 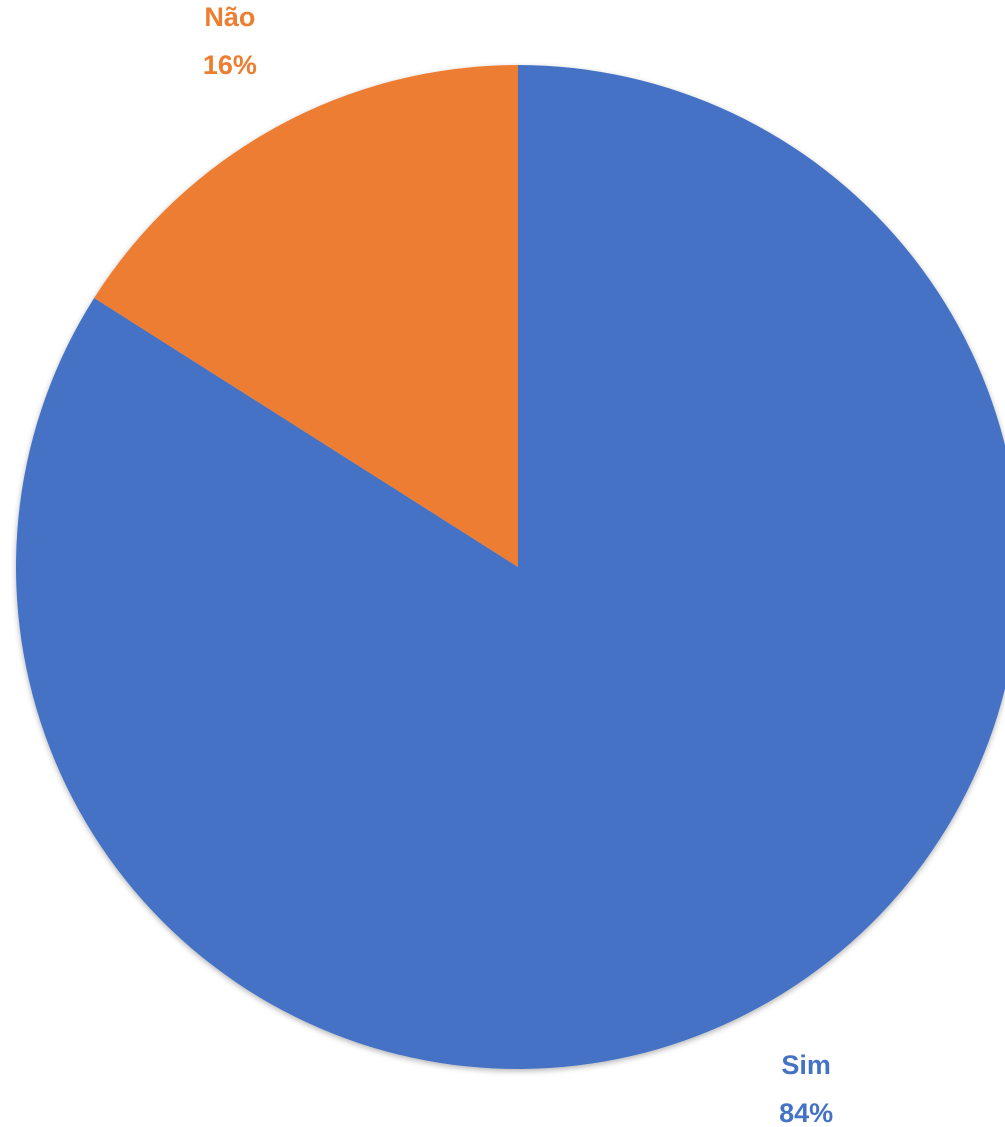 What do you see at coordinates (230, 65) in the screenshot?
I see `value-label: 16%` at bounding box center [230, 65].